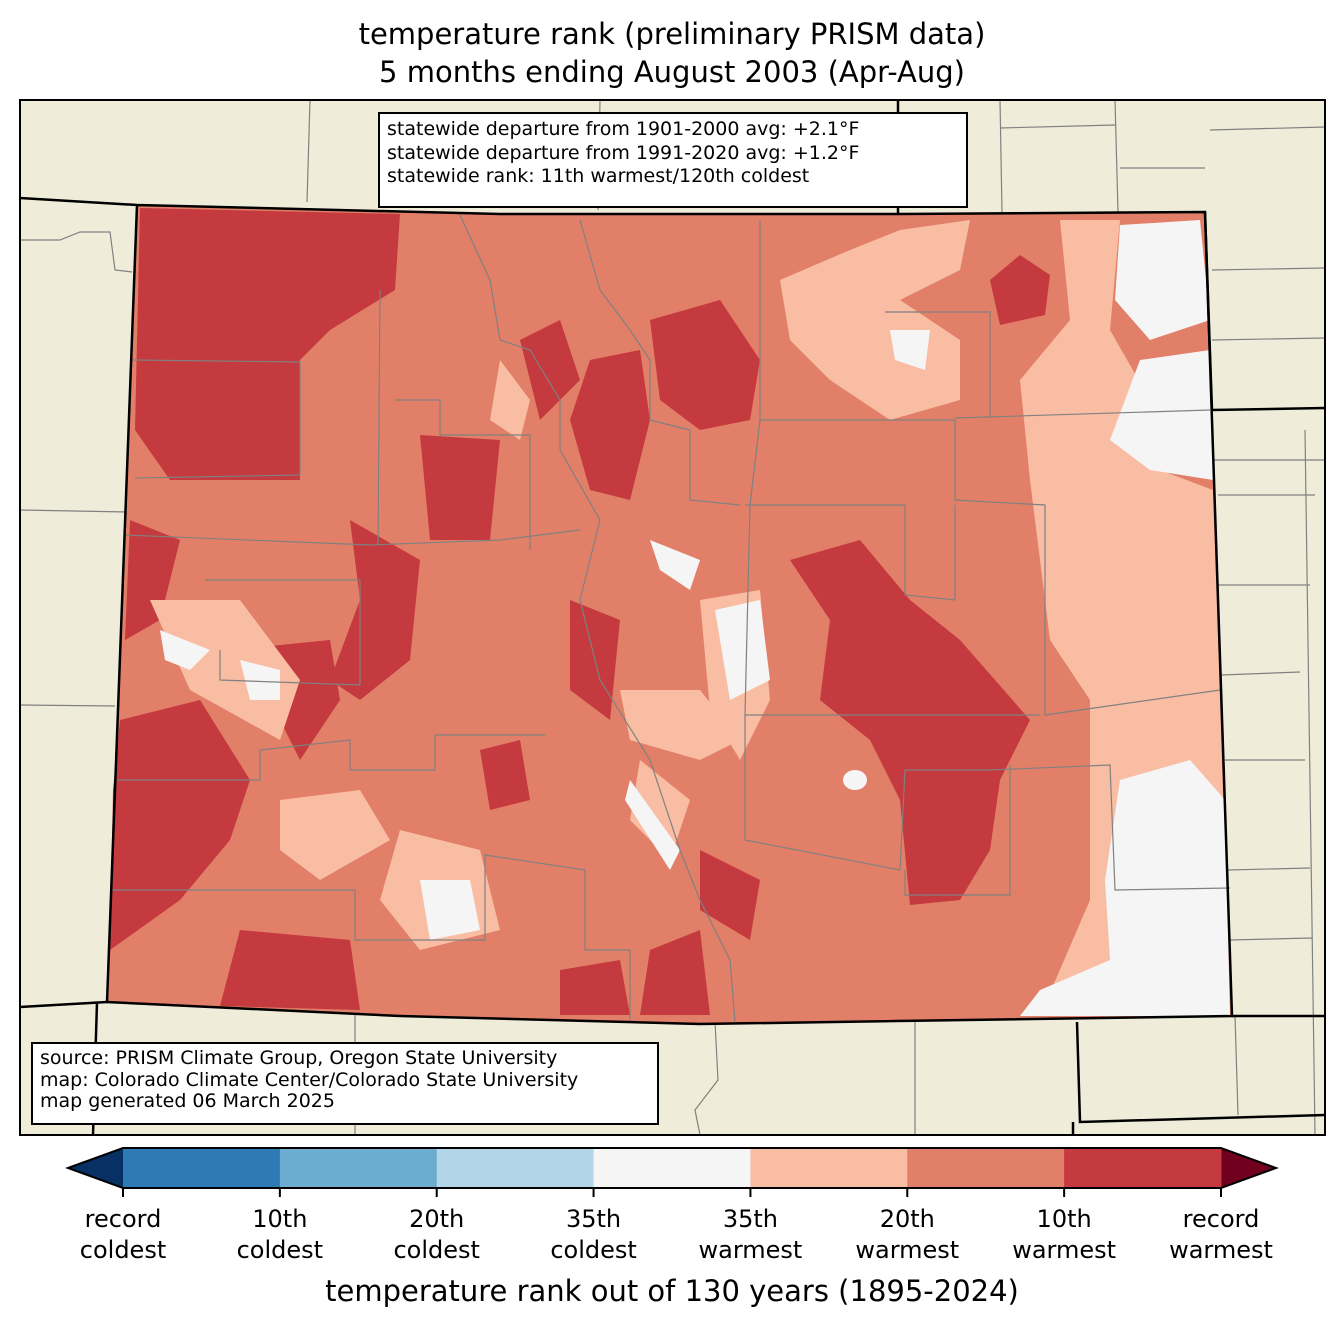  I want to click on colorbar, so click(672, 1172).